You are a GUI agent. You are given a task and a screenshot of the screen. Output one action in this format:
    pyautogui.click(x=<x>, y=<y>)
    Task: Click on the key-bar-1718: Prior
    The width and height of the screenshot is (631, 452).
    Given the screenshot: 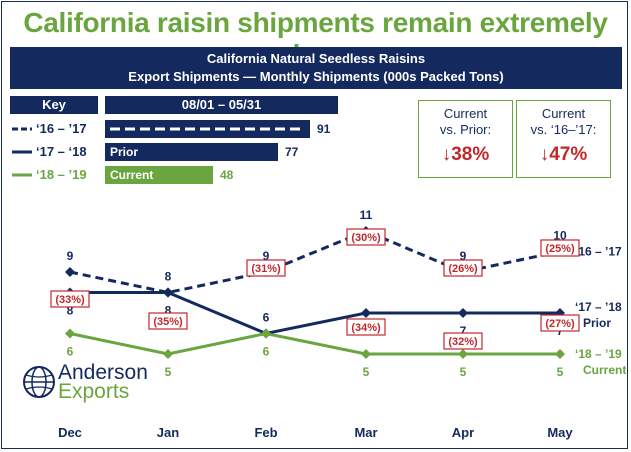 What is the action you would take?
    pyautogui.click(x=191, y=152)
    